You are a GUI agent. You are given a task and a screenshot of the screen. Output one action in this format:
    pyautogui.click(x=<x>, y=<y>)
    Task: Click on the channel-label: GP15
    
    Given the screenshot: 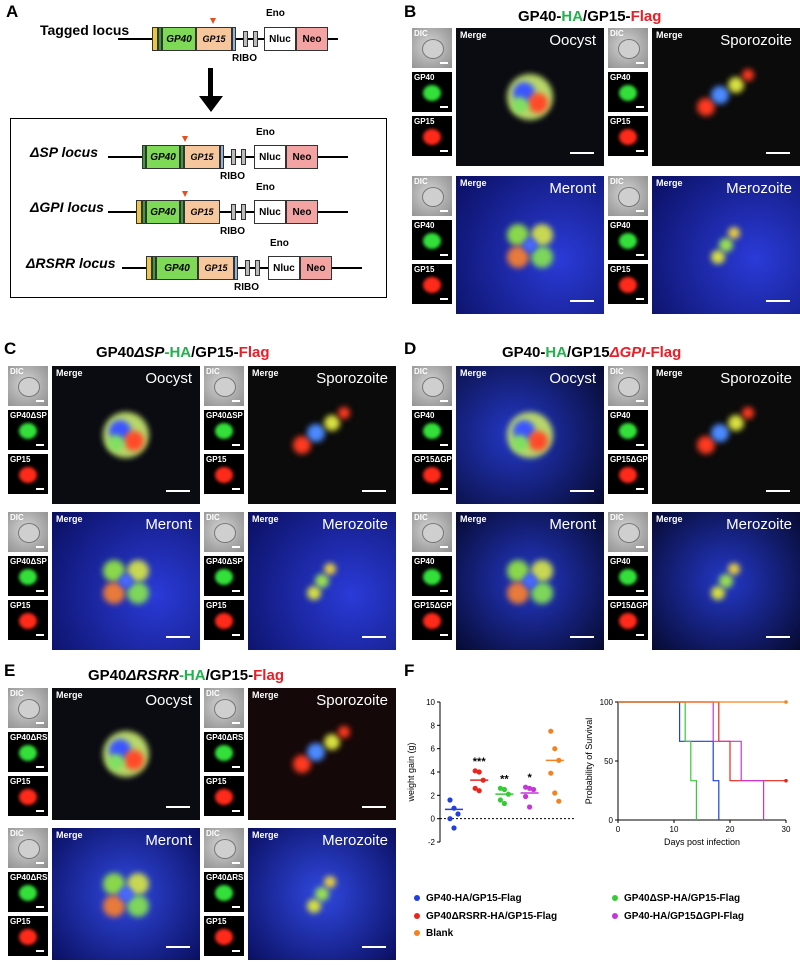 What is the action you would take?
    pyautogui.click(x=216, y=781)
    